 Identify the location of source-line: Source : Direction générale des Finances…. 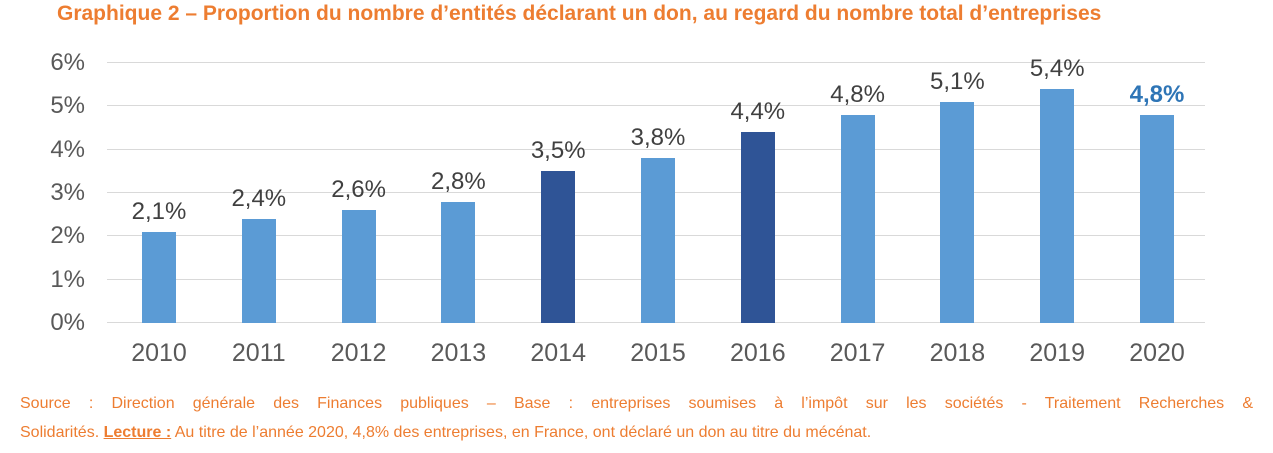
(636, 403).